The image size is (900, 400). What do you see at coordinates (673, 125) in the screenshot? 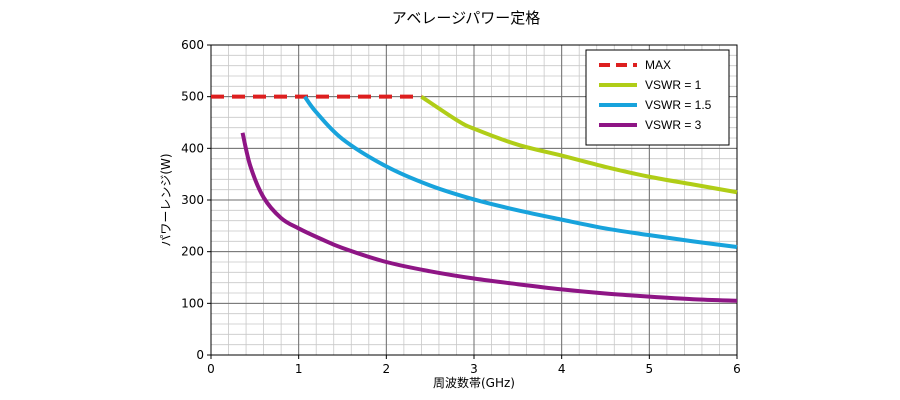
I see `legend-label: VSWR = 3` at bounding box center [673, 125].